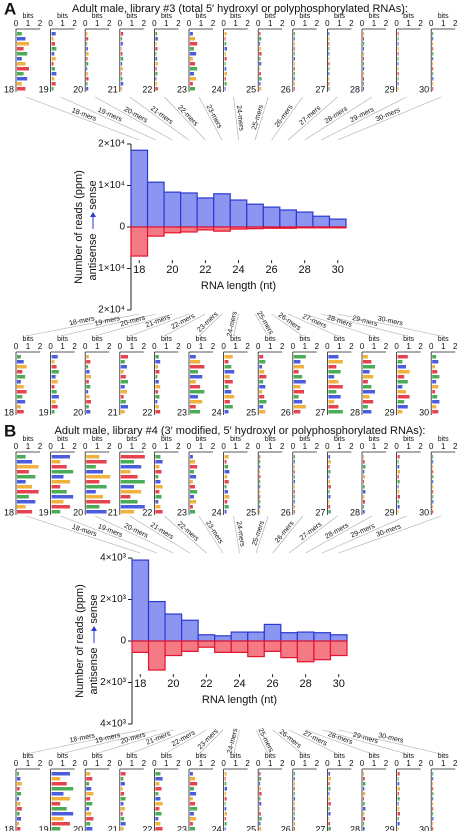 Image resolution: width=474 pixels, height=831 pixels. I want to click on x-tick-label: 28, so click(305, 270).